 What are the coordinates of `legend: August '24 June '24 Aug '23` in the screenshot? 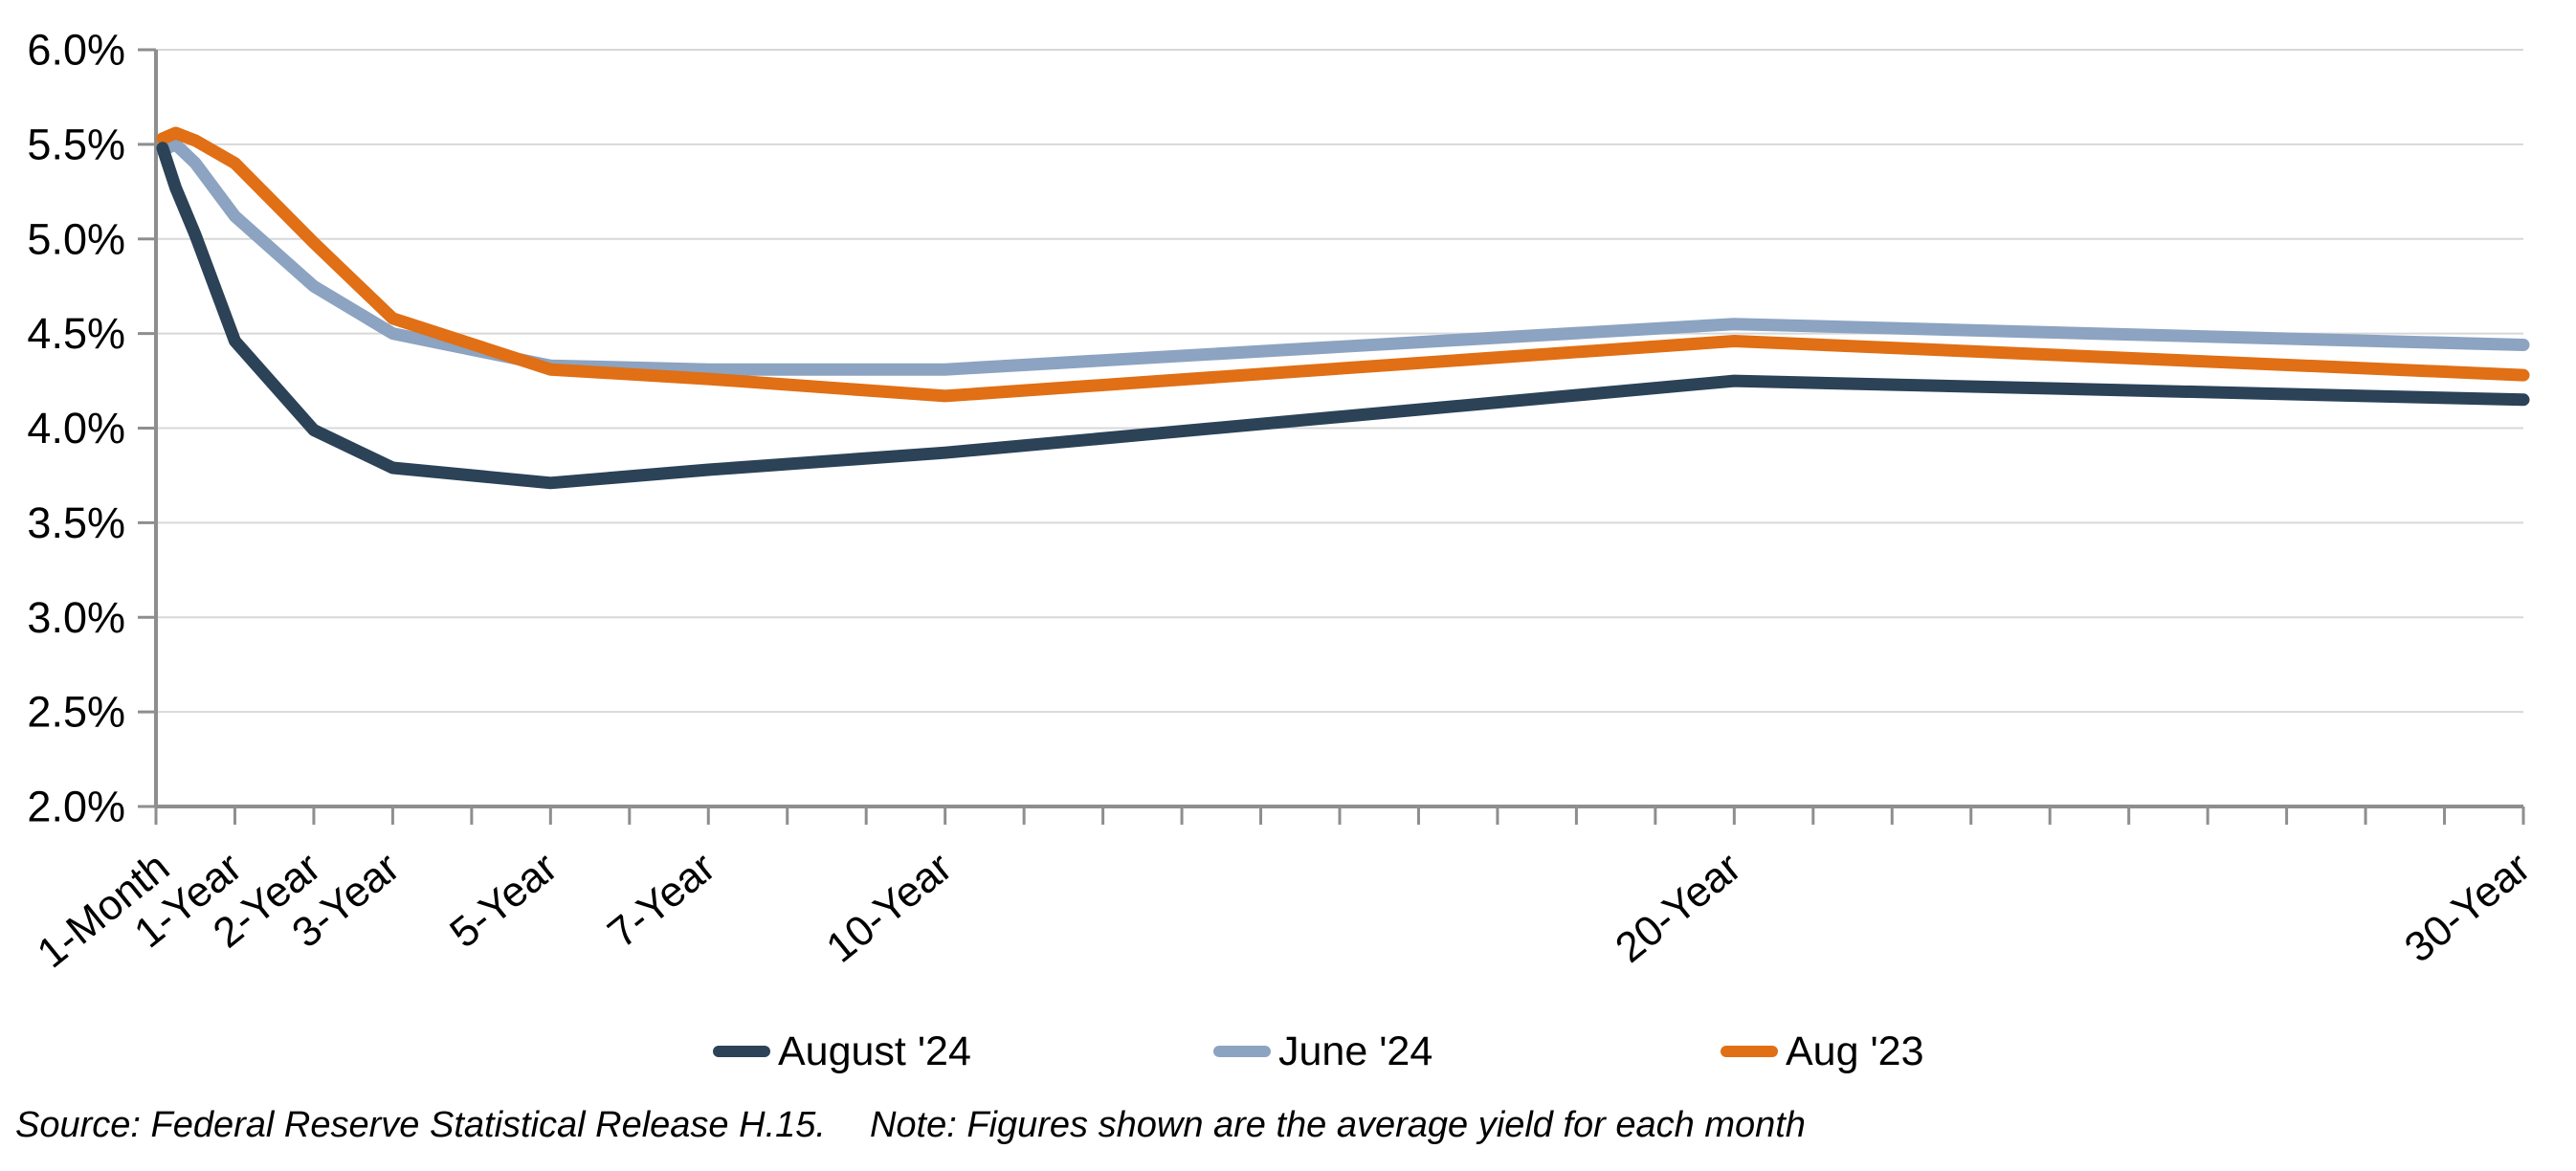 It's located at (1288, 1051).